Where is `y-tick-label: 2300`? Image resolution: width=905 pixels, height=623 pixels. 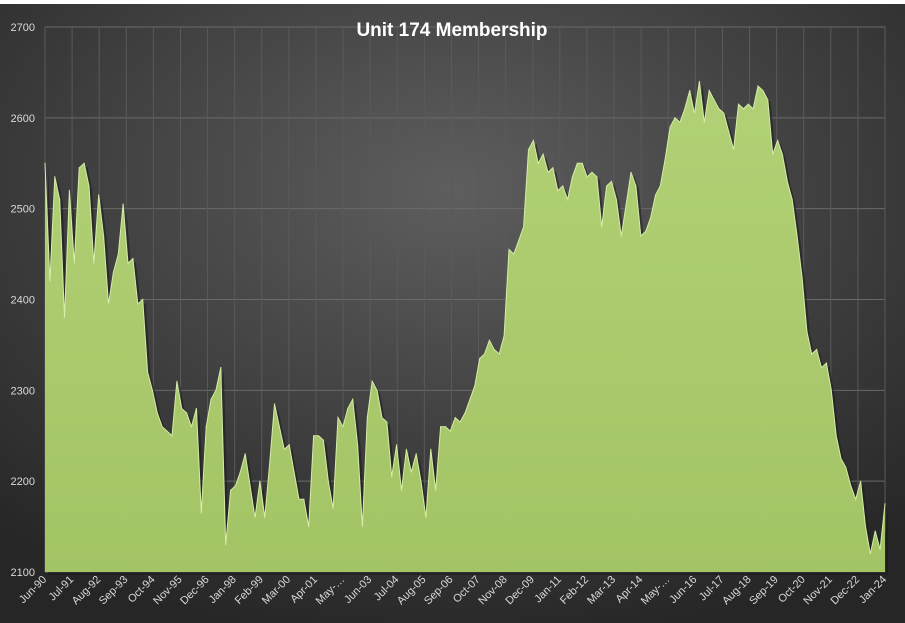 y-tick-label: 2300 is located at coordinates (23, 391).